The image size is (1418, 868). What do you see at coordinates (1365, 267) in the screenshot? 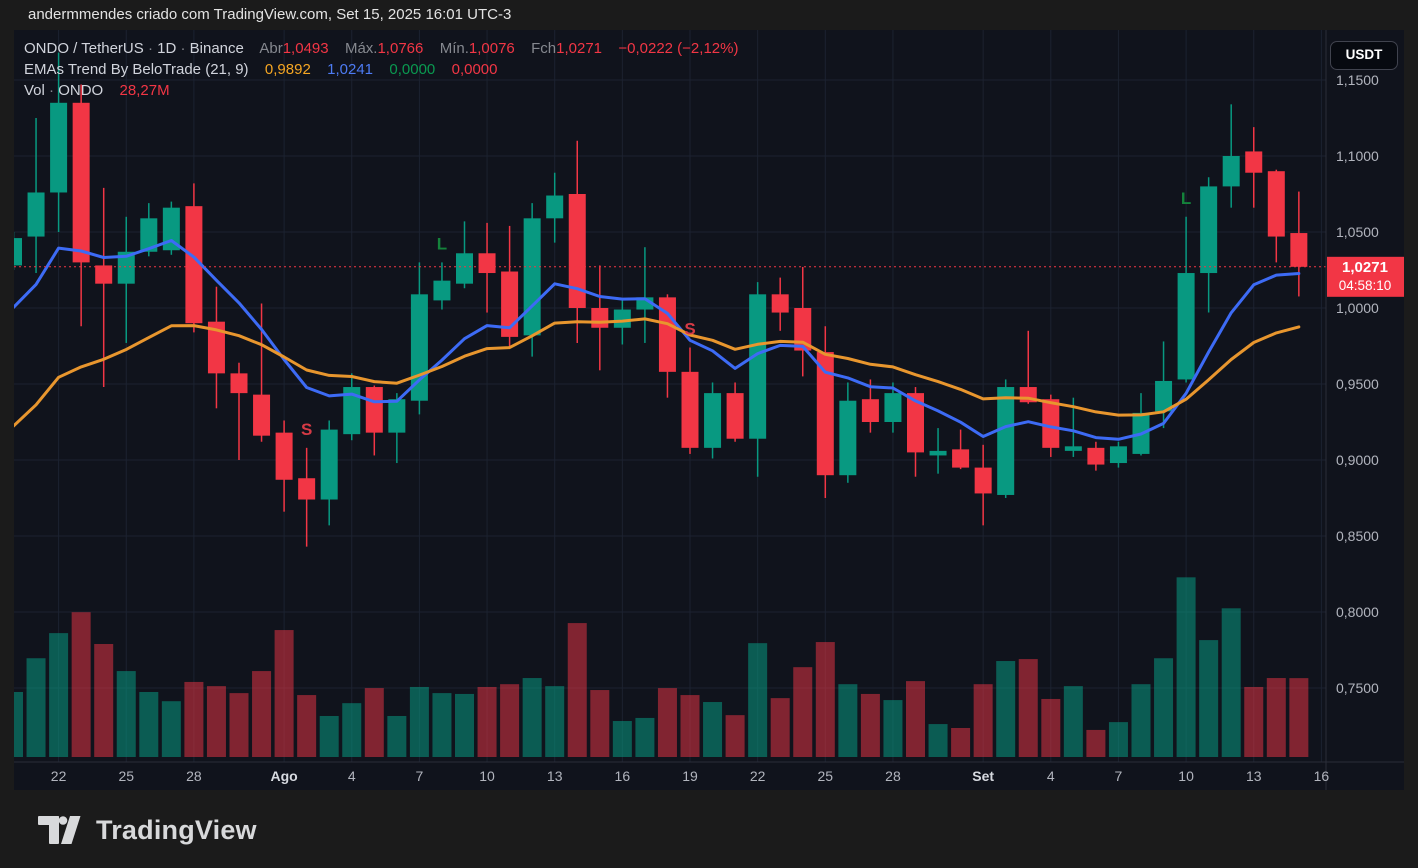
I see `last-price-value: 1,0271` at bounding box center [1365, 267].